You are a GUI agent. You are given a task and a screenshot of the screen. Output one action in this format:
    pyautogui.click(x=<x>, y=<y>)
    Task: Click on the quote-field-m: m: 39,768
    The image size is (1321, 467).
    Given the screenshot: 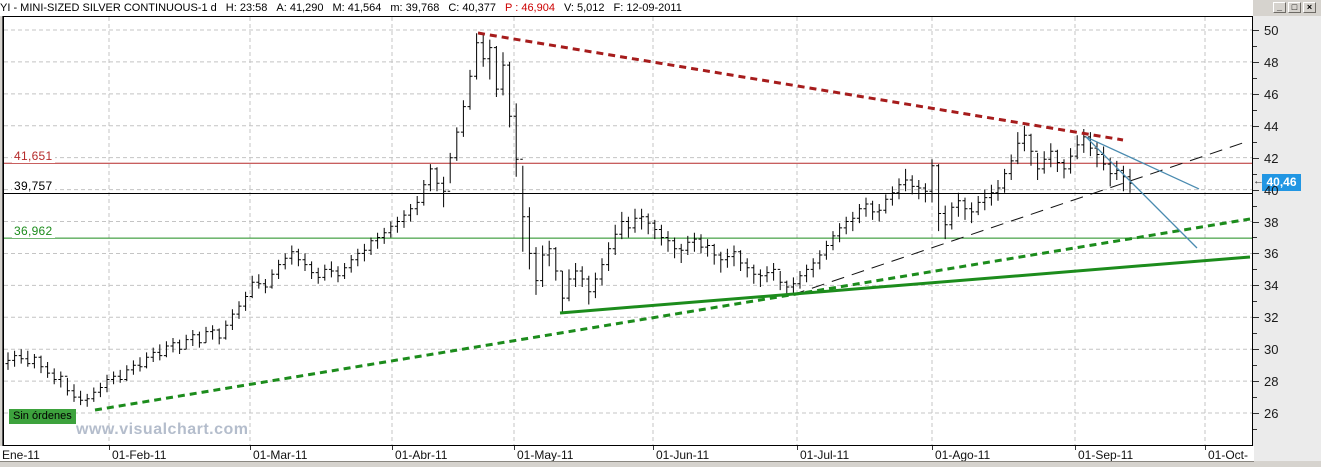 What is the action you would take?
    pyautogui.click(x=415, y=8)
    